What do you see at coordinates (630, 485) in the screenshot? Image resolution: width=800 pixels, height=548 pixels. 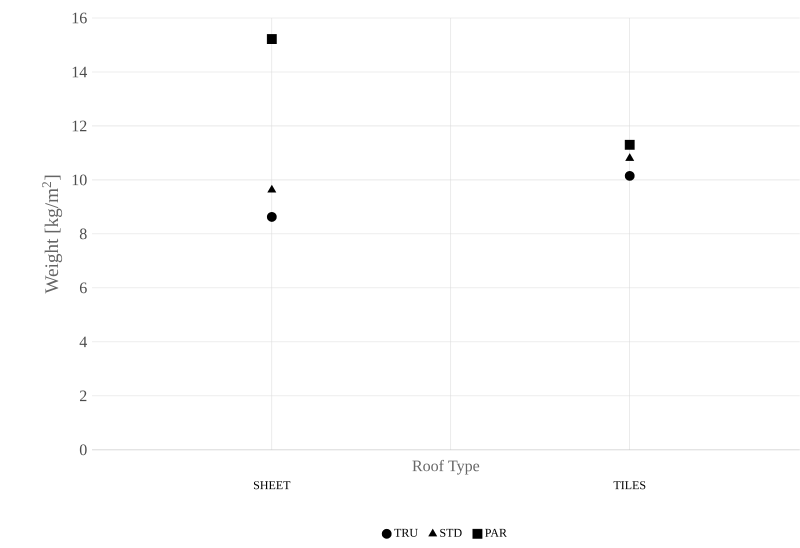 I see `x-tick-label: TILES` at bounding box center [630, 485].